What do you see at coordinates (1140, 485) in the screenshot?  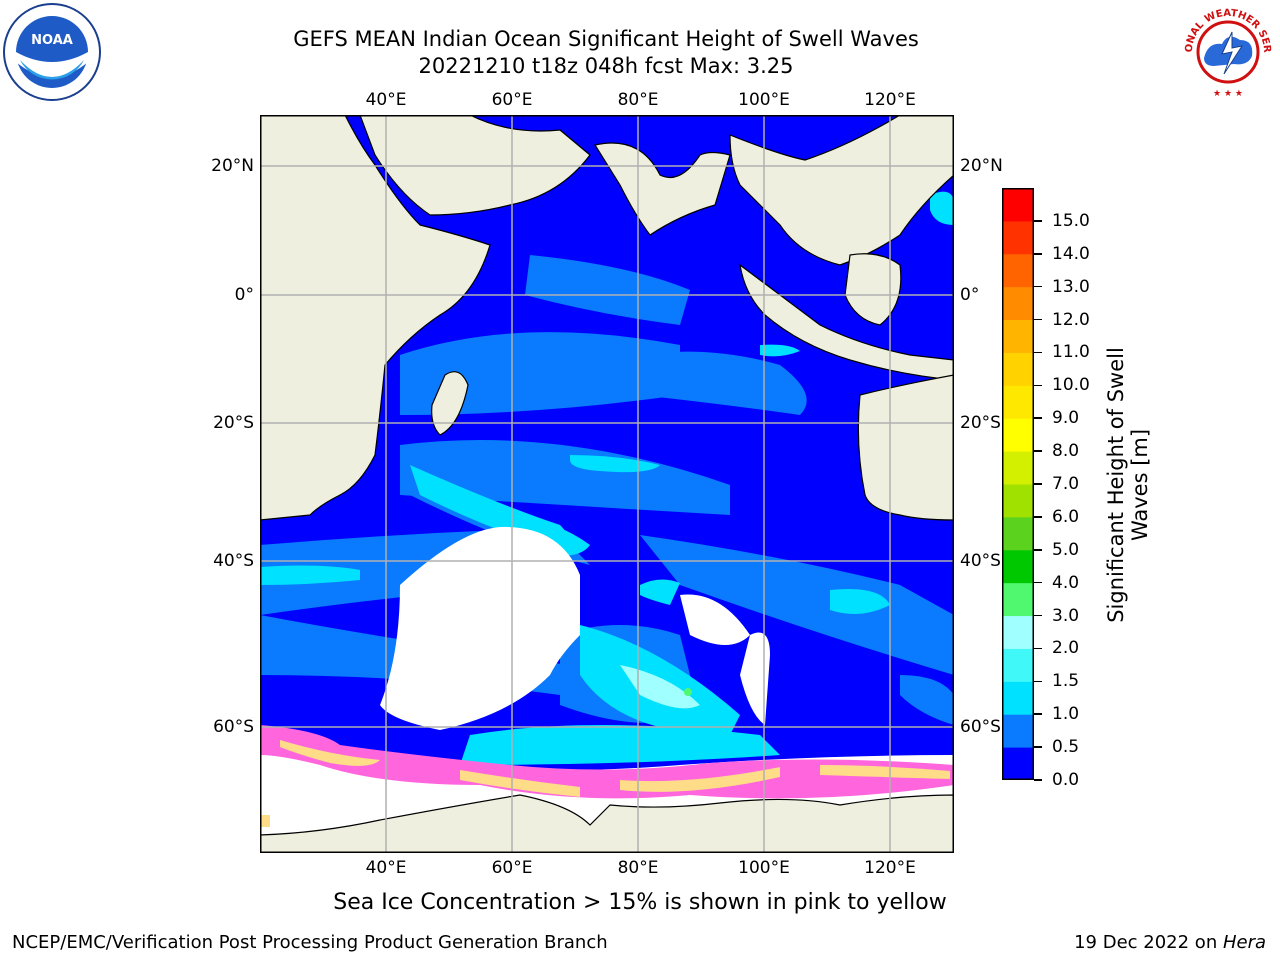 I see `colorbar-label-line2: Waves [m]` at bounding box center [1140, 485].